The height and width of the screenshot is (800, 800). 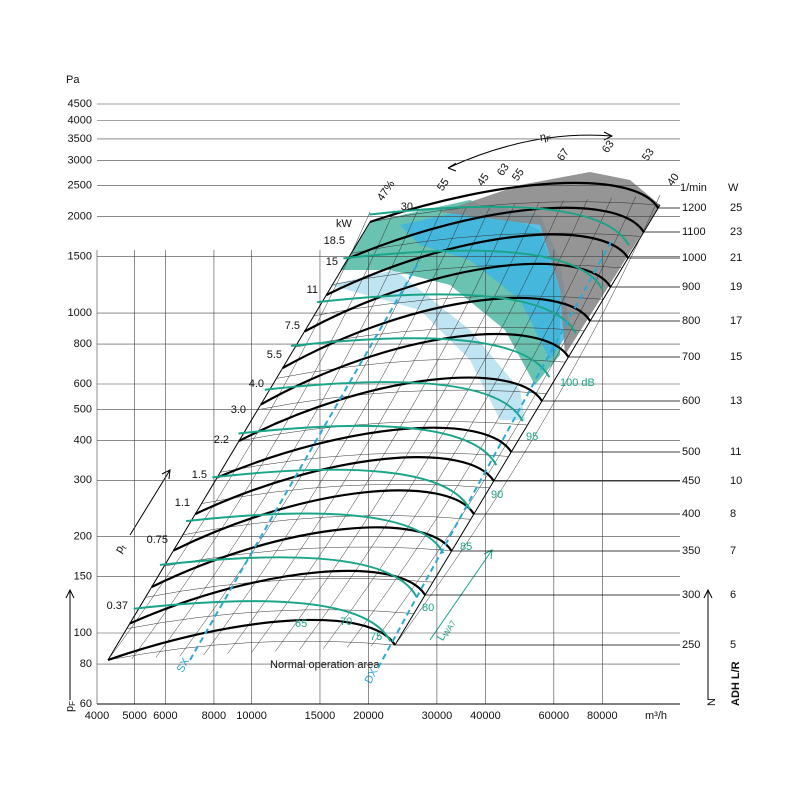 I want to click on power-label: 0.75, so click(x=157, y=540).